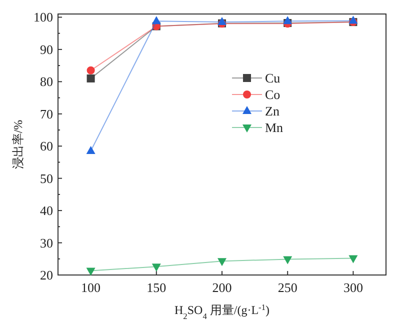 This screenshot has width=396, height=321. I want to click on legend-label: Cu, so click(273, 78).